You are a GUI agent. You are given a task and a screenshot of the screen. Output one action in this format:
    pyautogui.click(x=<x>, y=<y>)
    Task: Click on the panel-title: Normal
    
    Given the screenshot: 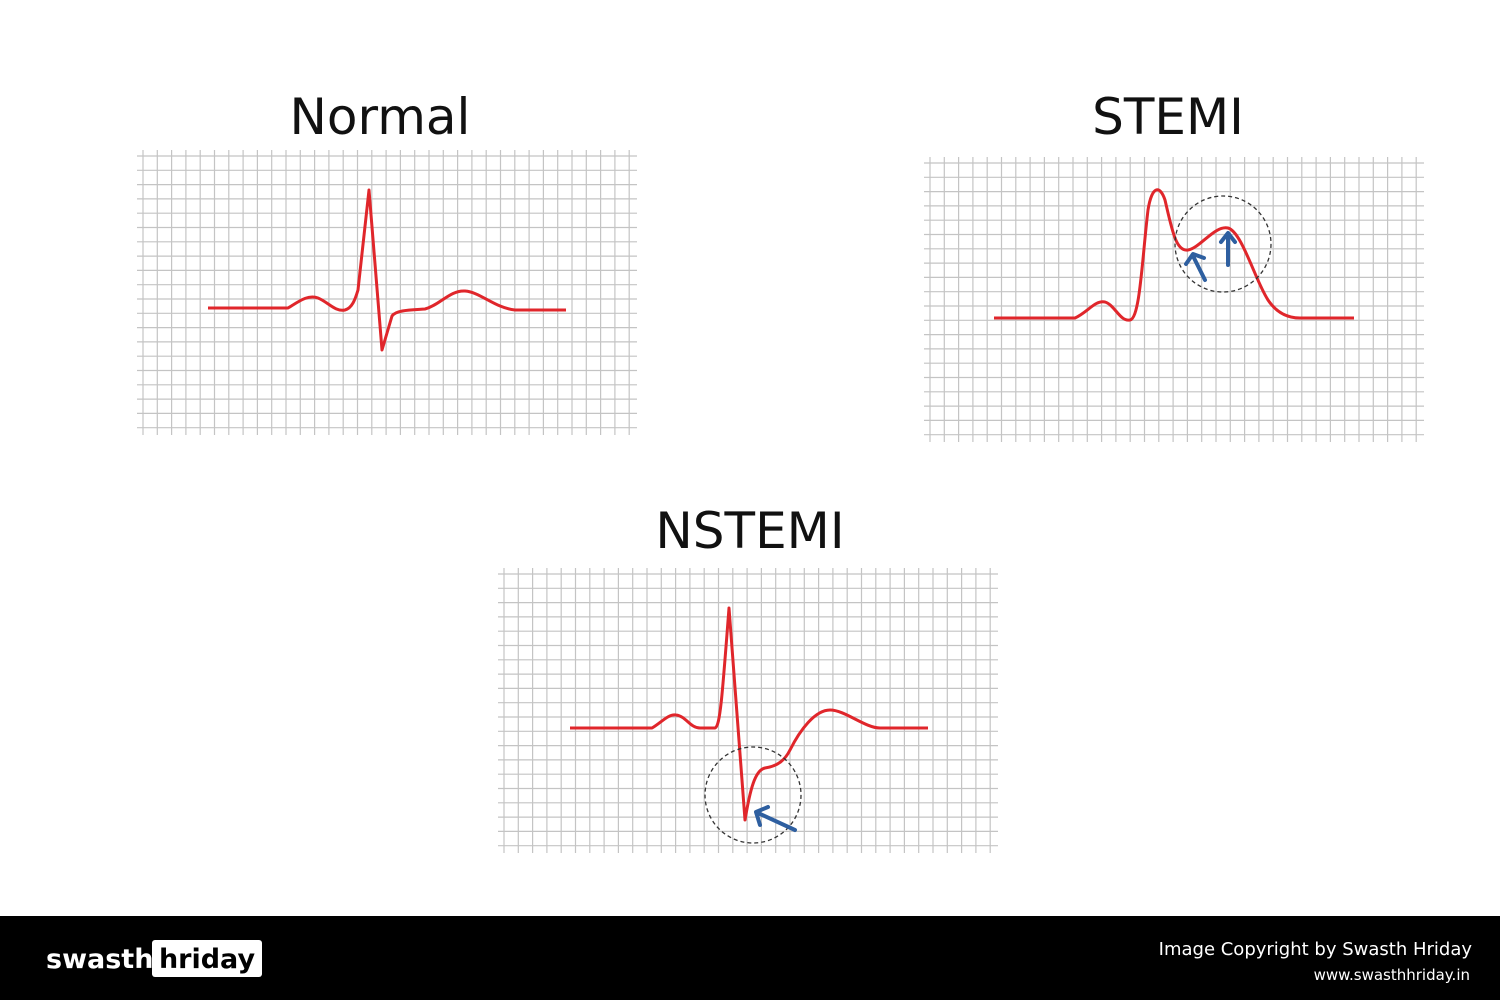 What is the action you would take?
    pyautogui.click(x=380, y=117)
    